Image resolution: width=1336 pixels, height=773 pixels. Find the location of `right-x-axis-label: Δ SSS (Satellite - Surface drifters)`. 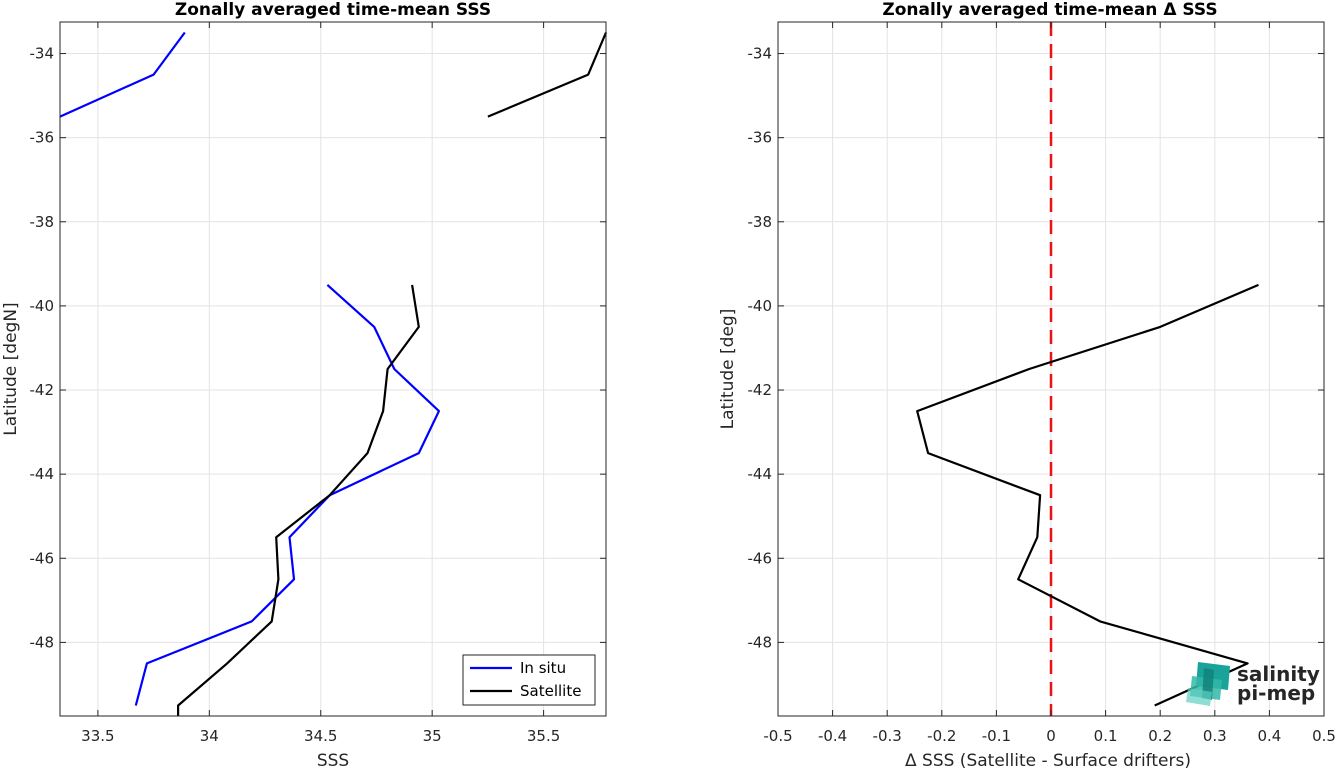

right-x-axis-label: Δ SSS (Satellite - Surface drifters) is located at coordinates (1048, 760).